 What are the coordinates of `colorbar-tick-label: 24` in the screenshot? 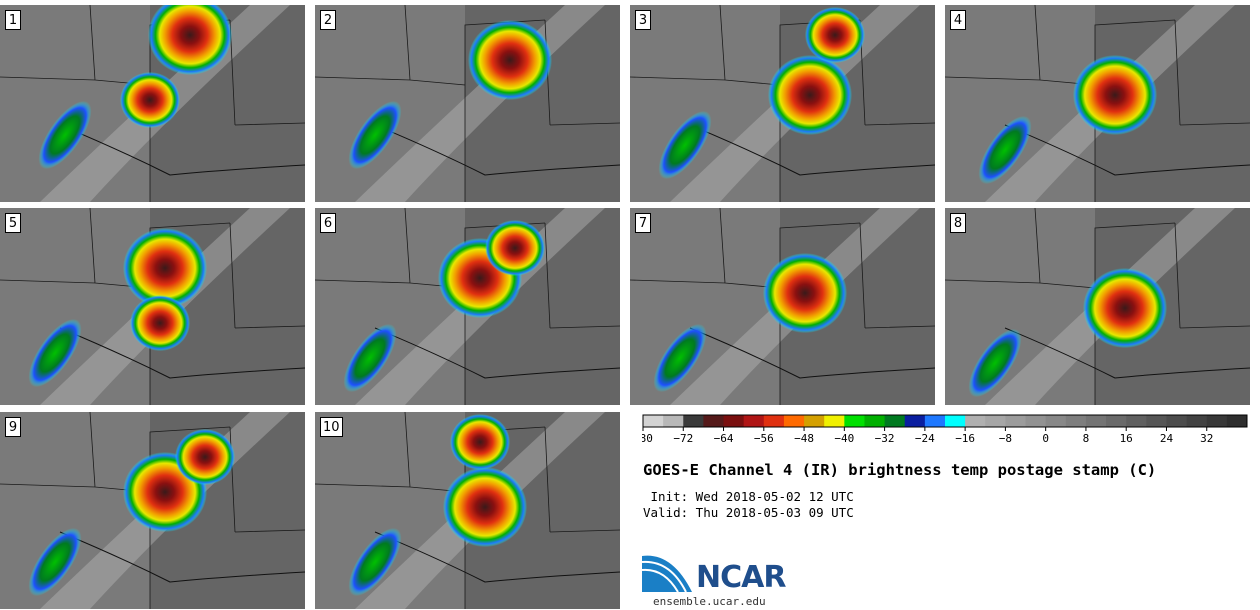 It's located at (1167, 438).